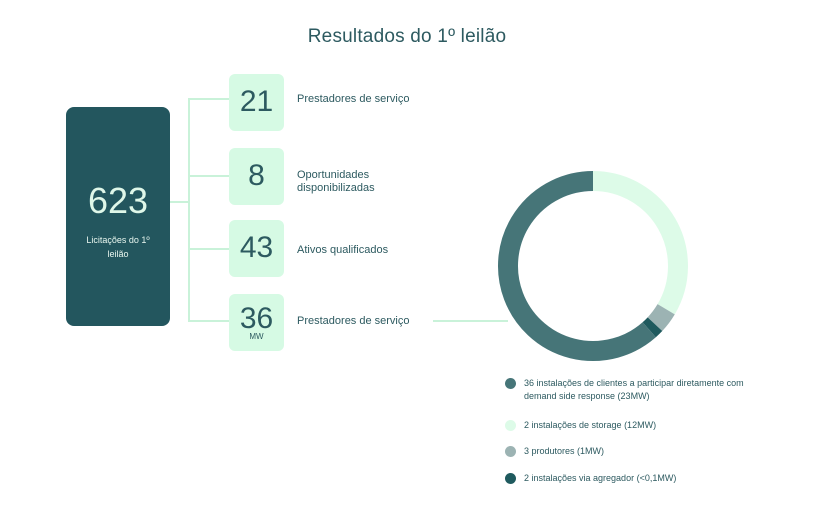 The image size is (814, 509). I want to click on donut-slice-storage, so click(640, 243).